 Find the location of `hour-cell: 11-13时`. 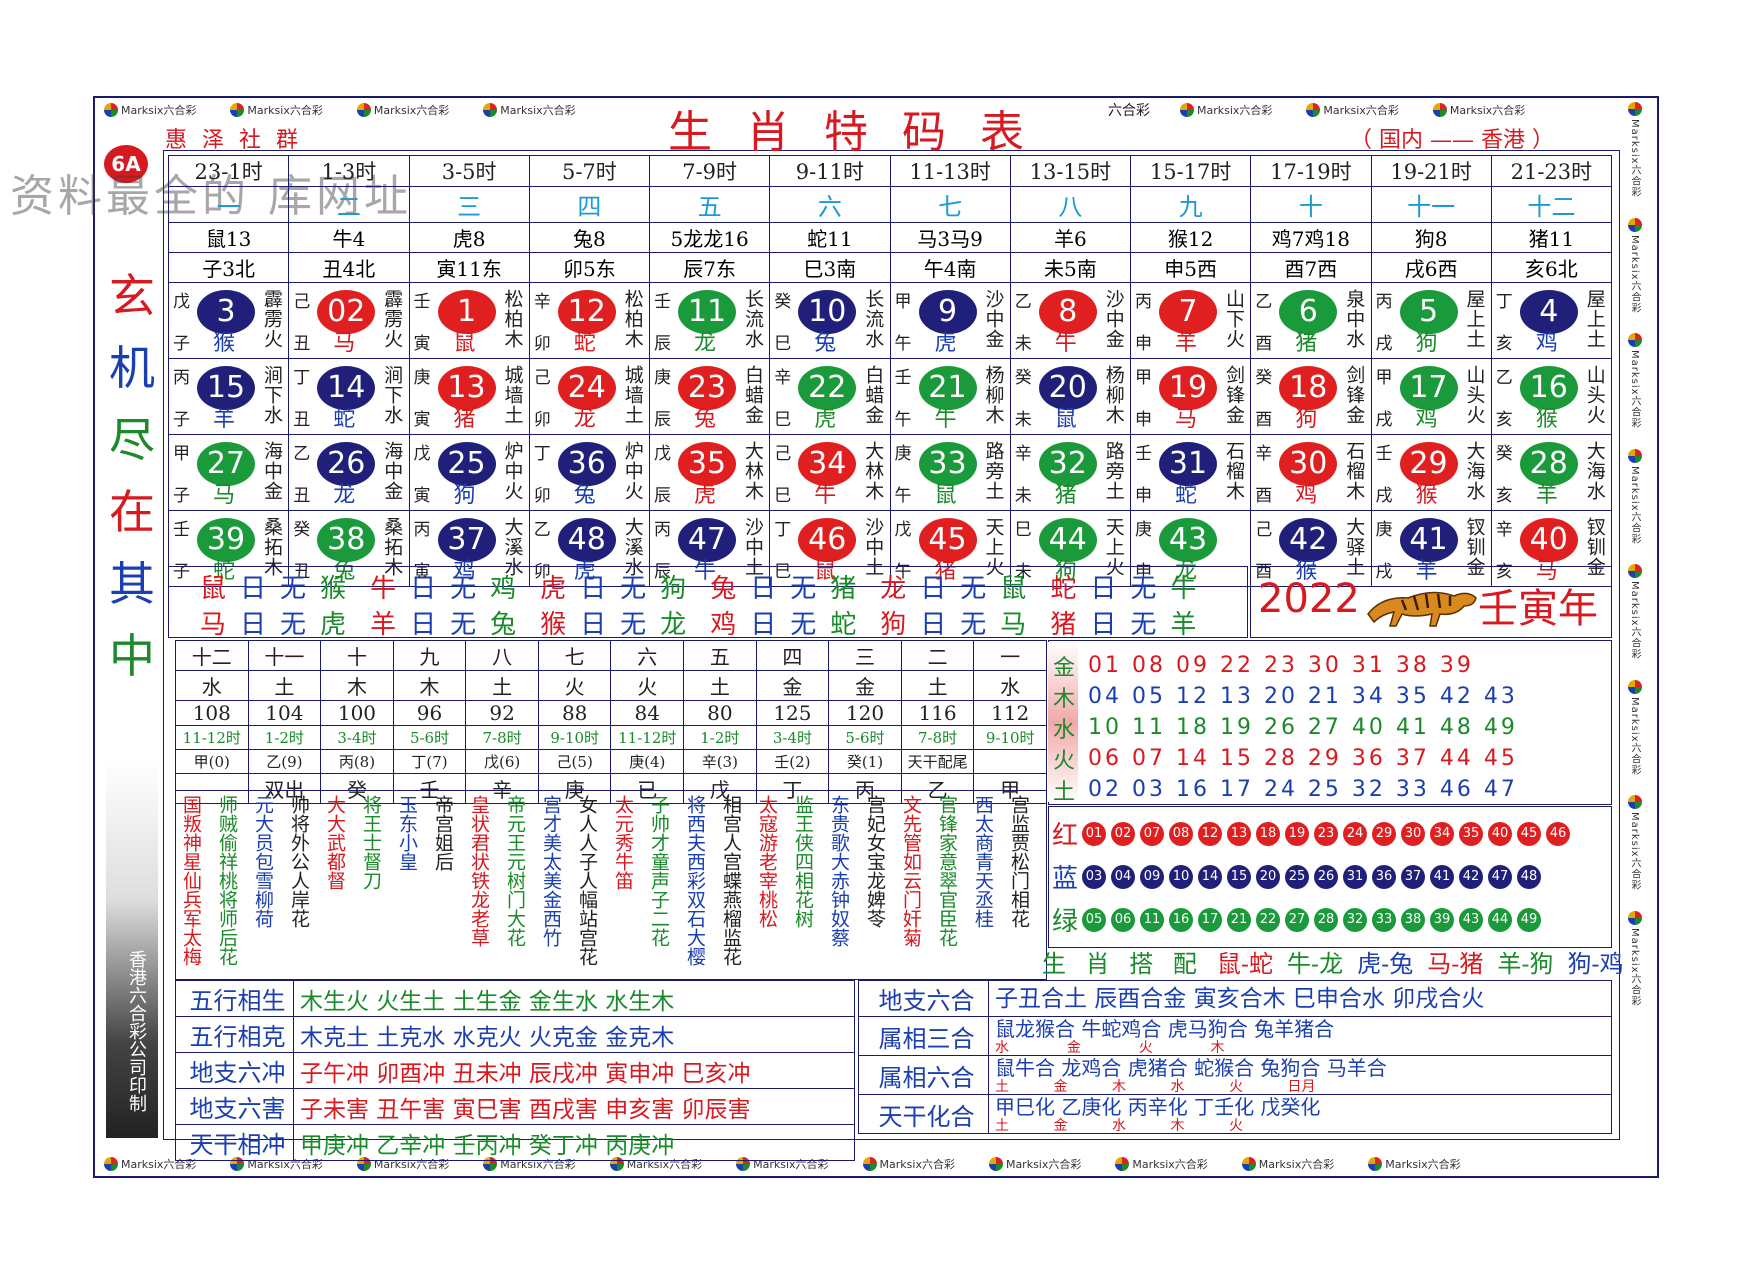

hour-cell: 11-13时 is located at coordinates (950, 171).